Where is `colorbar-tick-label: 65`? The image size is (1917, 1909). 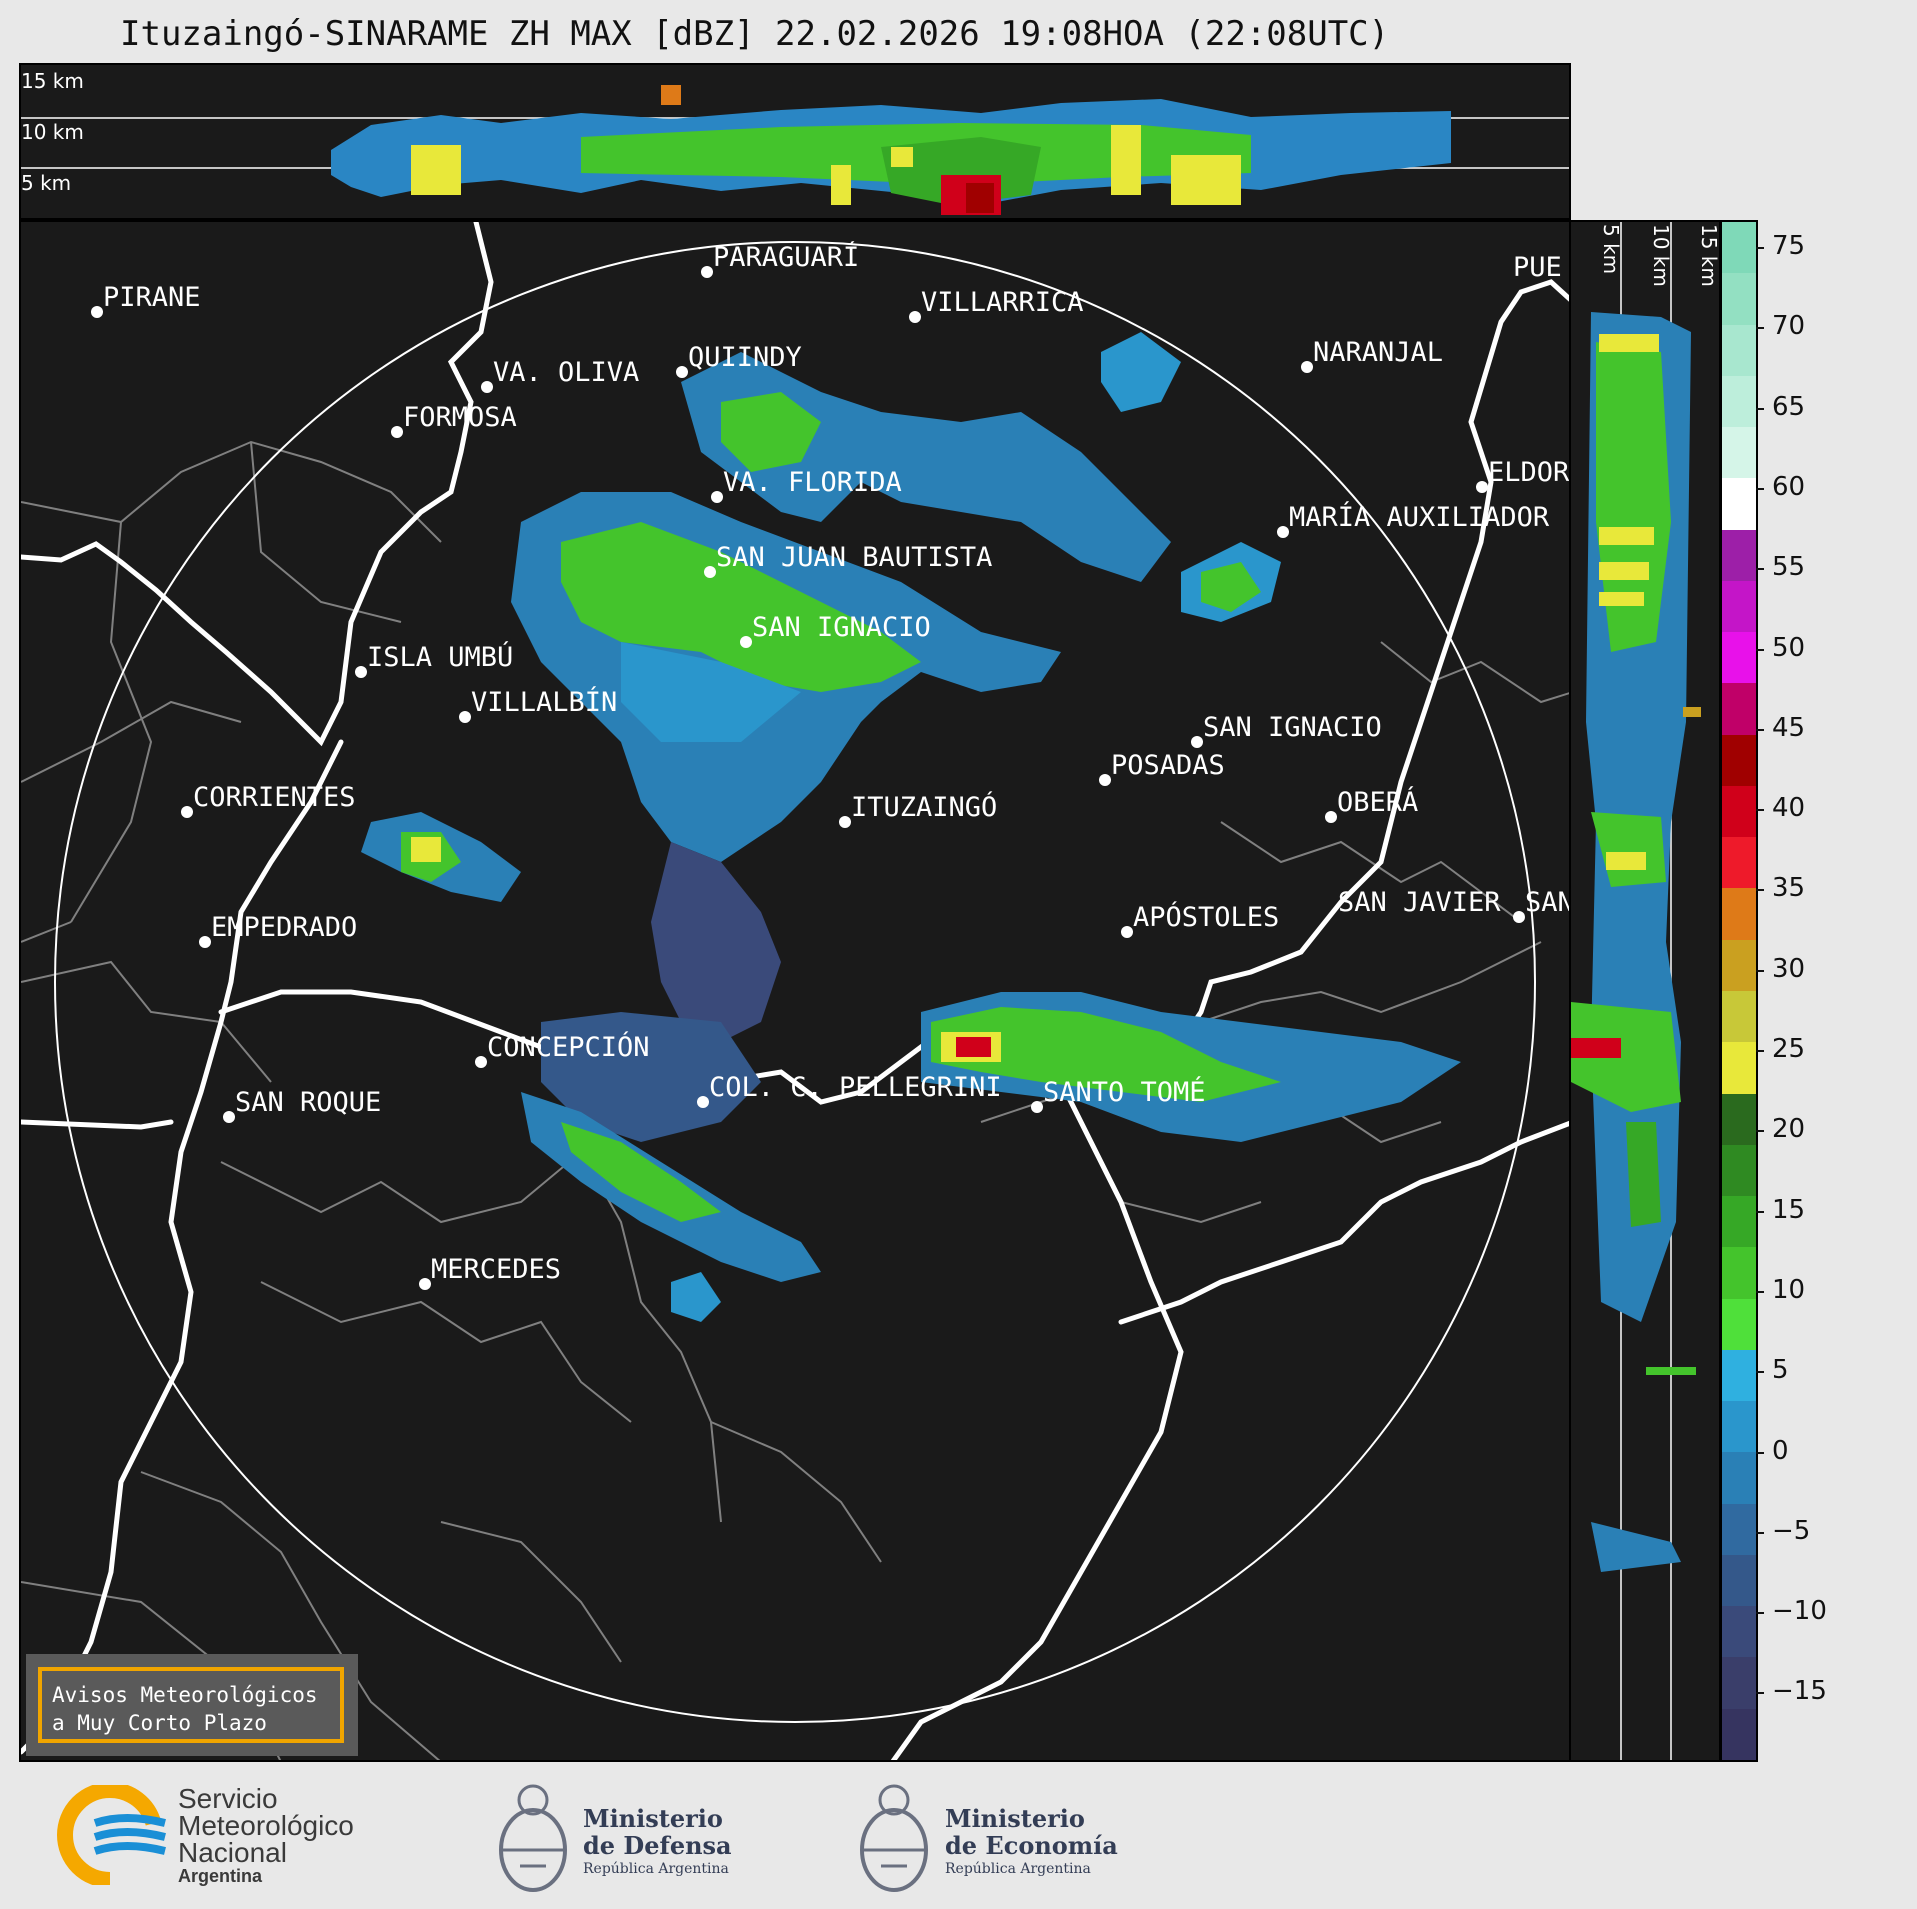
colorbar-tick-label: 65 is located at coordinates (1780, 407).